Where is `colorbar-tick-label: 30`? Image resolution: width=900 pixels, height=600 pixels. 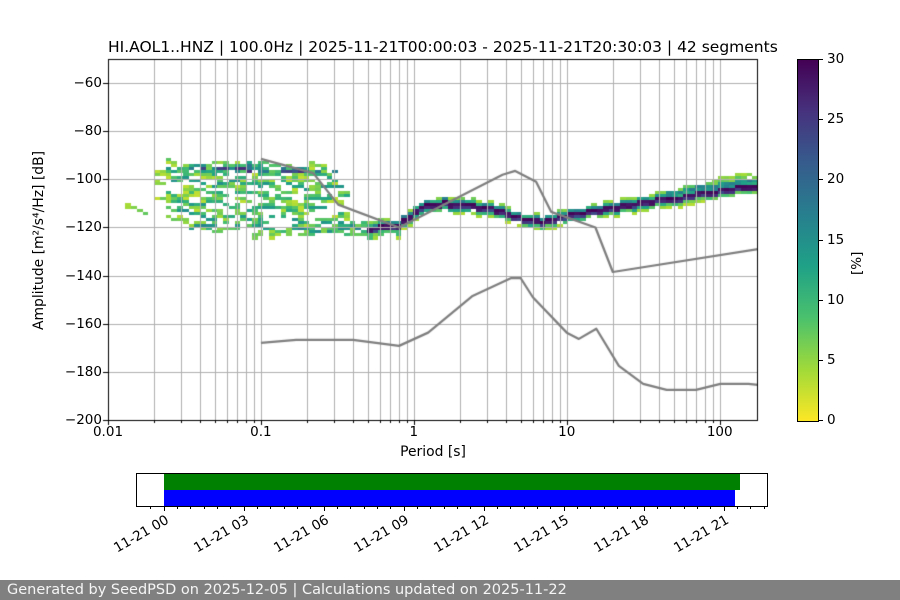 colorbar-tick-label: 30 is located at coordinates (836, 59).